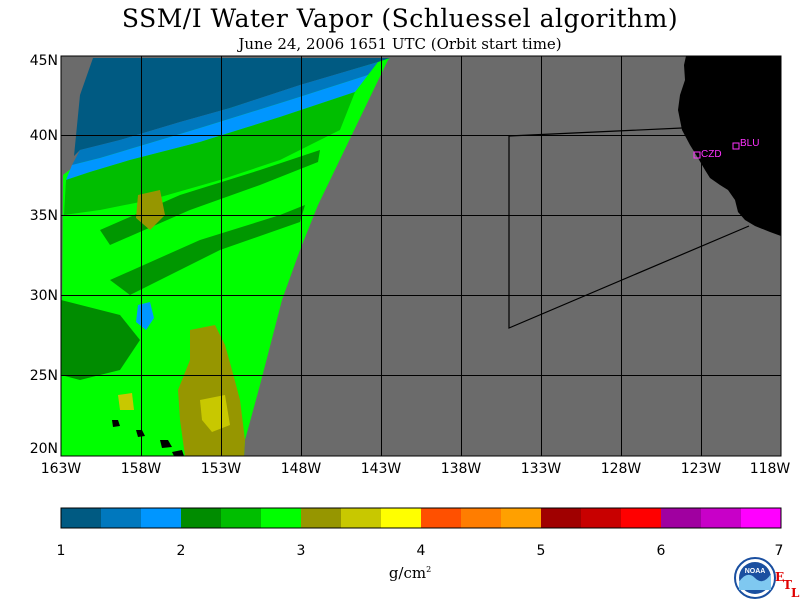 This screenshot has width=800, height=600. I want to click on swath-blue-blob, so click(145, 316).